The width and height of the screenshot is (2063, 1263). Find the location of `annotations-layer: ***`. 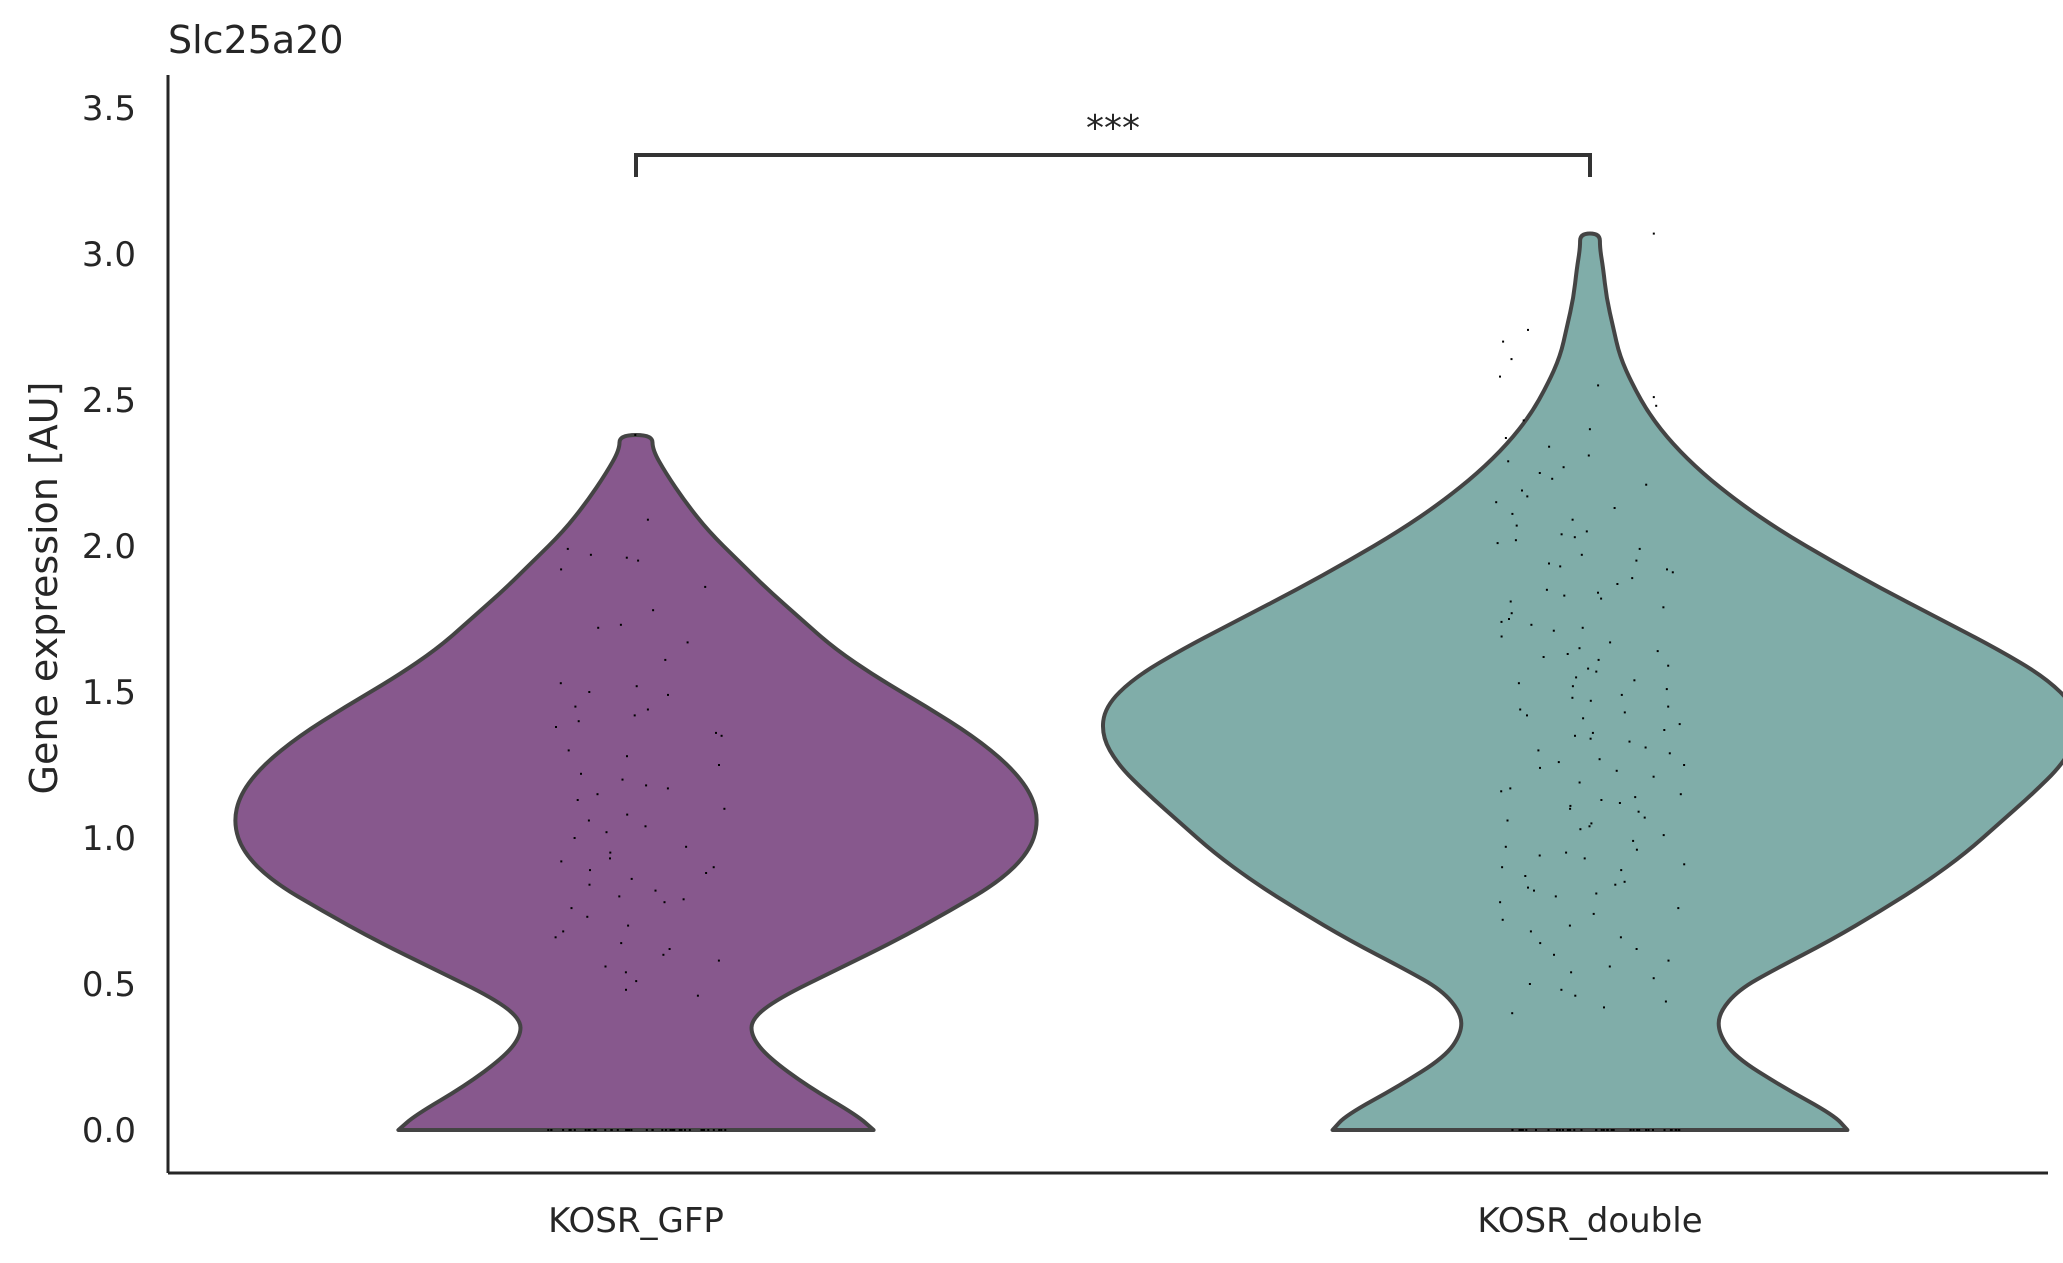

annotations-layer: *** is located at coordinates (1113, 142).